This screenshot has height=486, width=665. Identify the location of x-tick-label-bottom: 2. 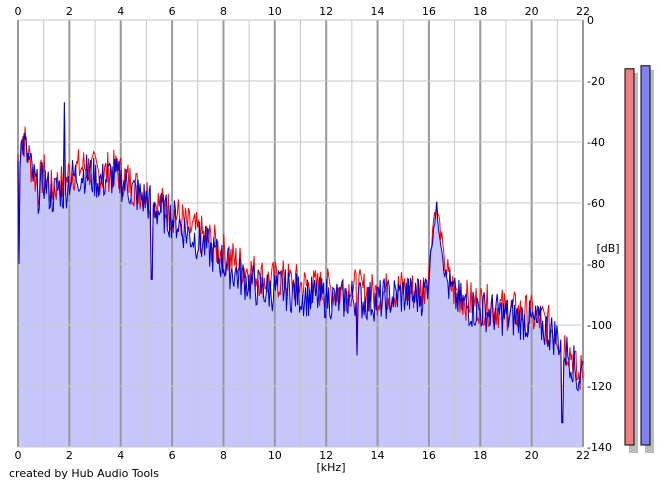
(69, 455).